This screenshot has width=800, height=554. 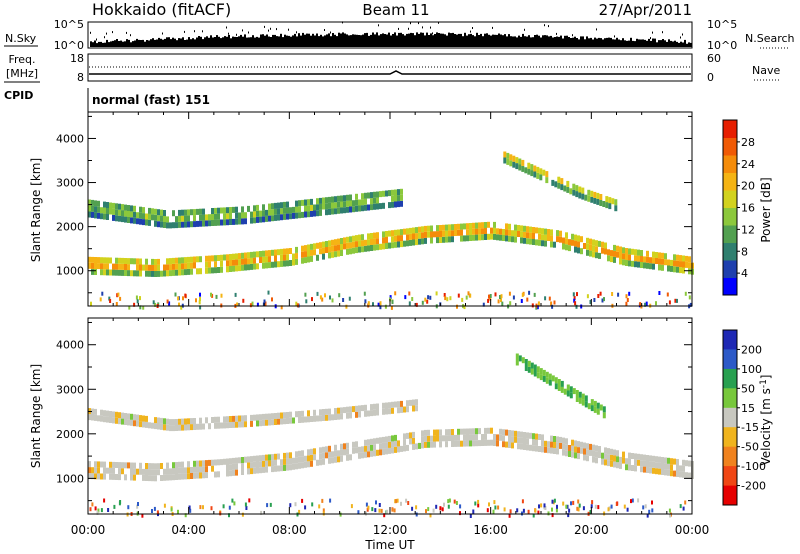 I want to click on x-tick-label: 16:00, so click(x=490, y=530).